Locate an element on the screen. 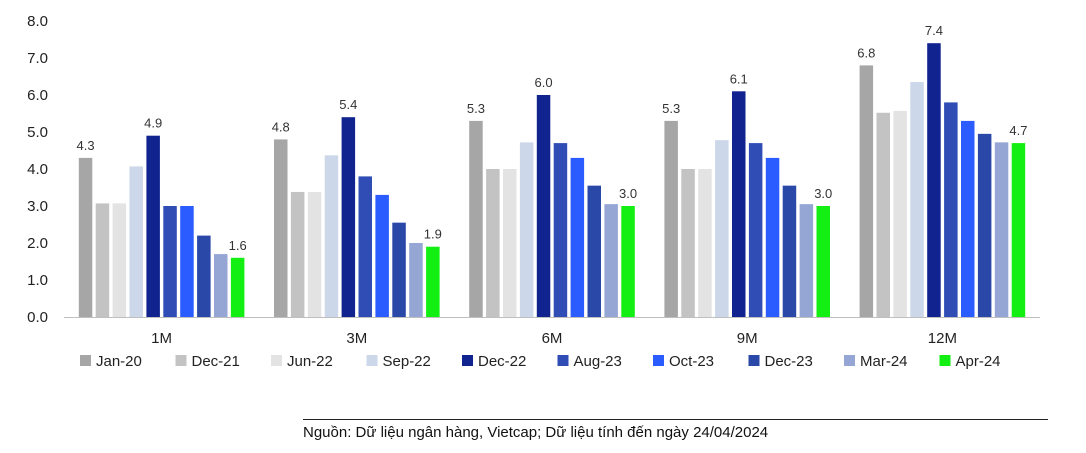  bar-sep-22-9m is located at coordinates (722, 228).